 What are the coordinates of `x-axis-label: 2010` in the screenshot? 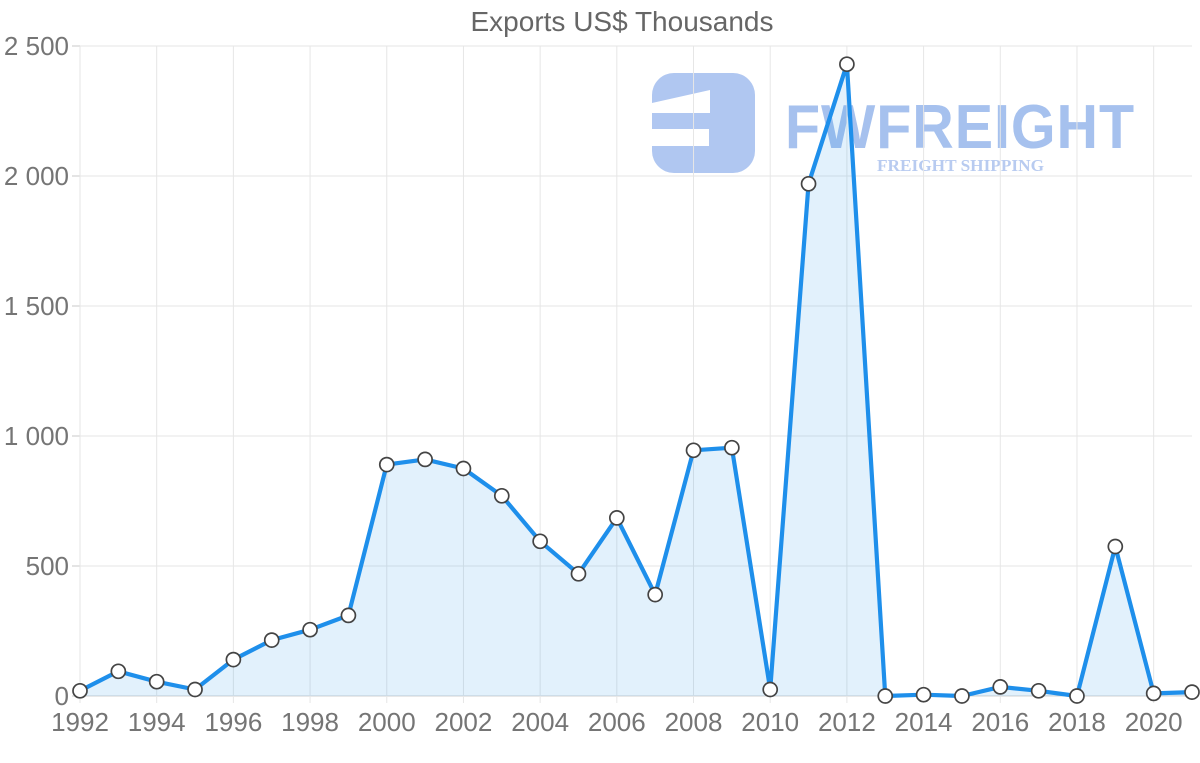 It's located at (770, 722).